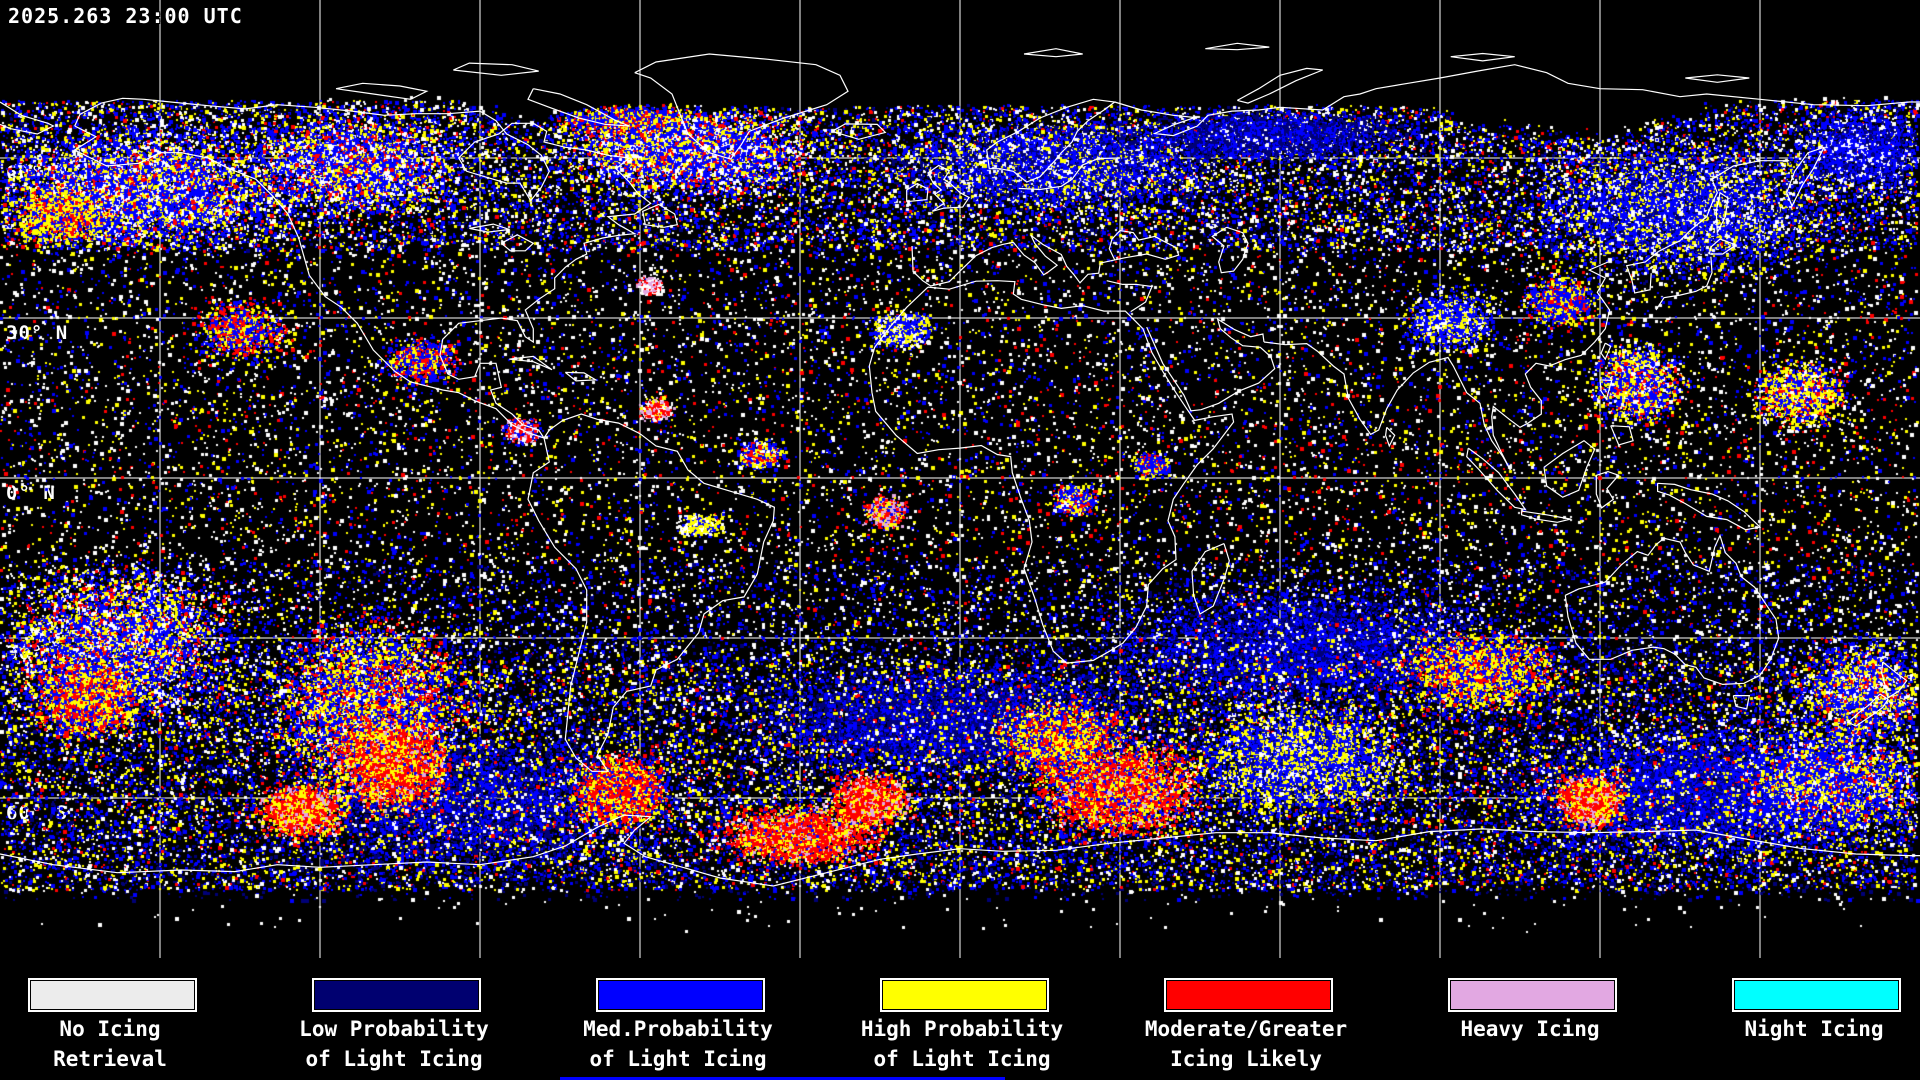 This screenshot has width=1920, height=1080. I want to click on coastline-japan, so click(1684, 283).